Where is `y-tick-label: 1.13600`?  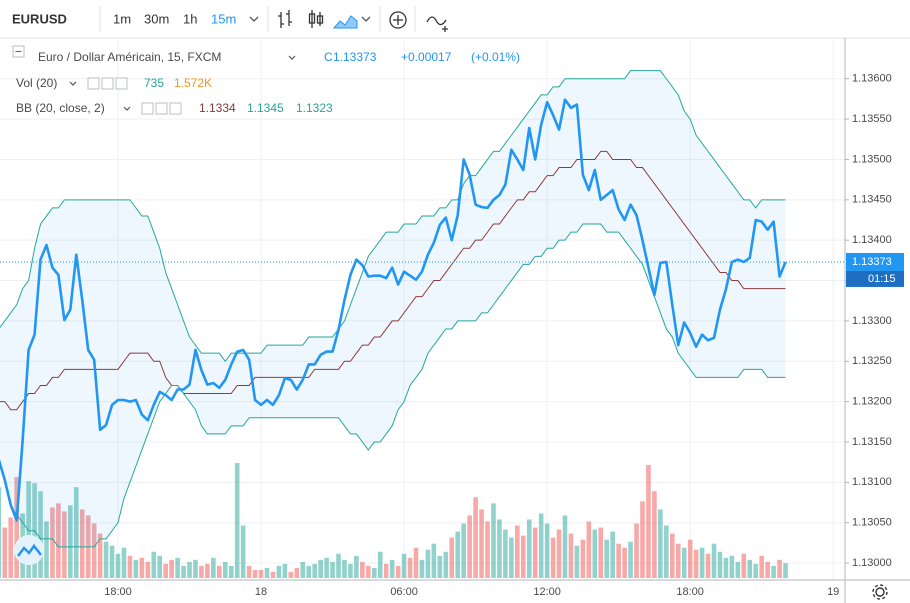
y-tick-label: 1.13600 is located at coordinates (872, 79).